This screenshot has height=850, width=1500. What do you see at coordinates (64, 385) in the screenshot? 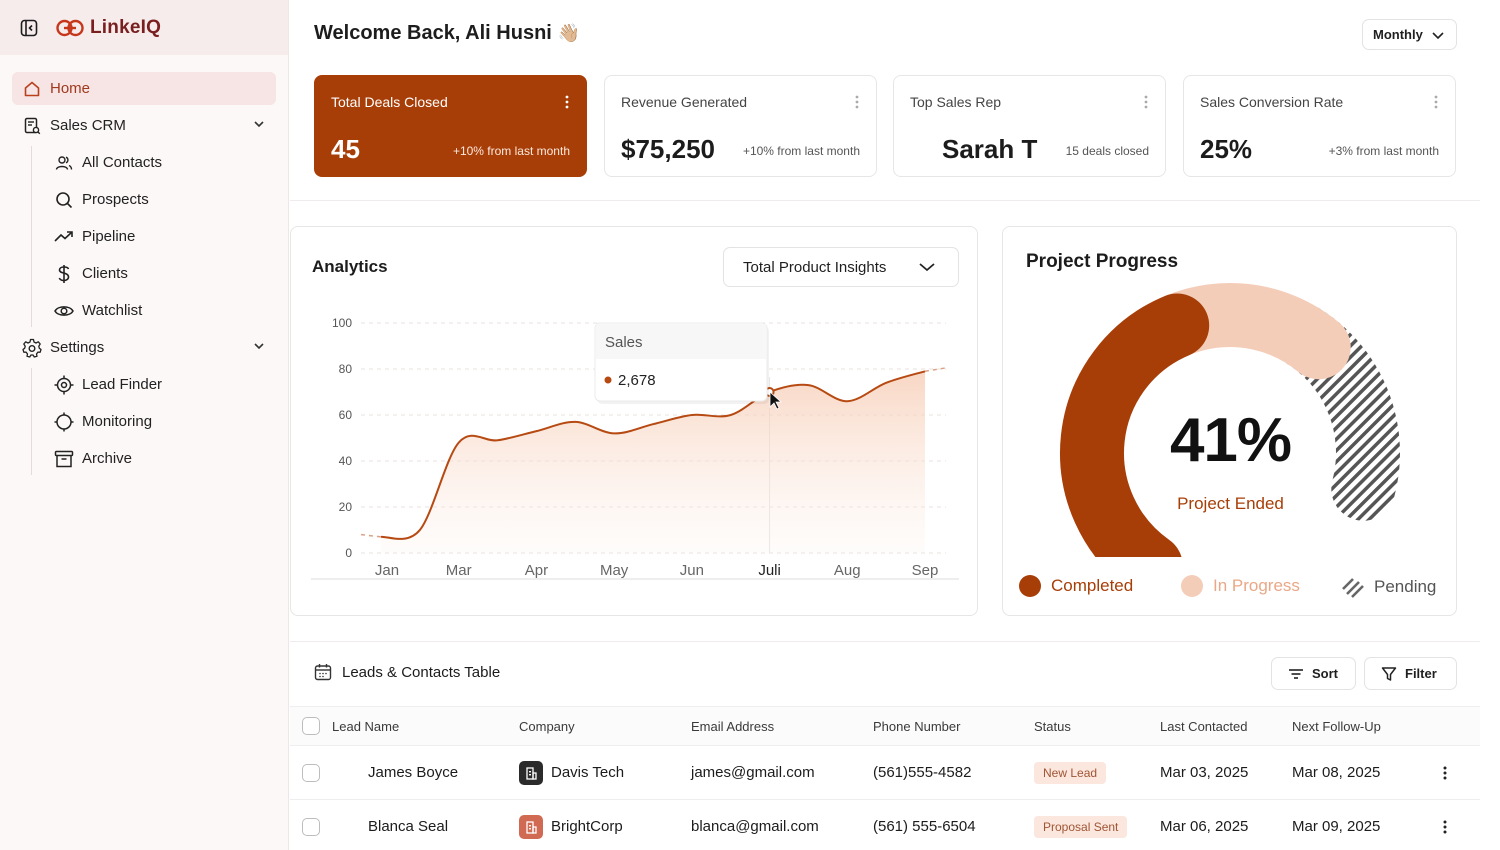
I see `target-icon` at bounding box center [64, 385].